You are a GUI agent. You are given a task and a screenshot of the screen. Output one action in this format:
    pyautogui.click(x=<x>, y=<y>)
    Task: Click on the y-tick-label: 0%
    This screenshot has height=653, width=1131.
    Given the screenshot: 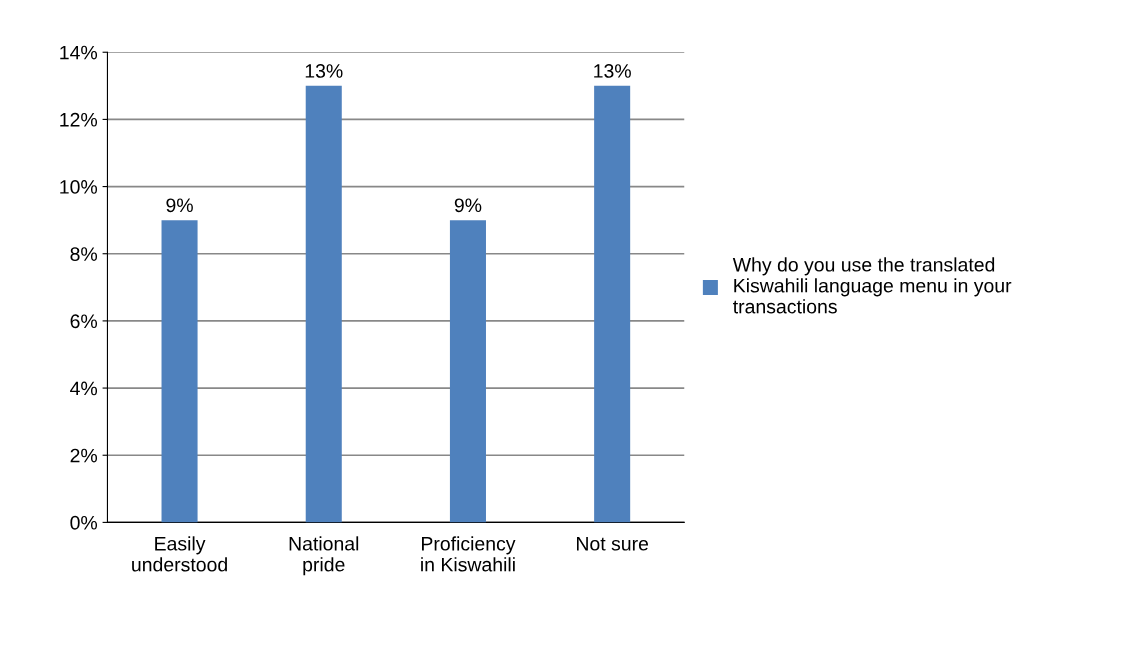 What is the action you would take?
    pyautogui.click(x=84, y=522)
    